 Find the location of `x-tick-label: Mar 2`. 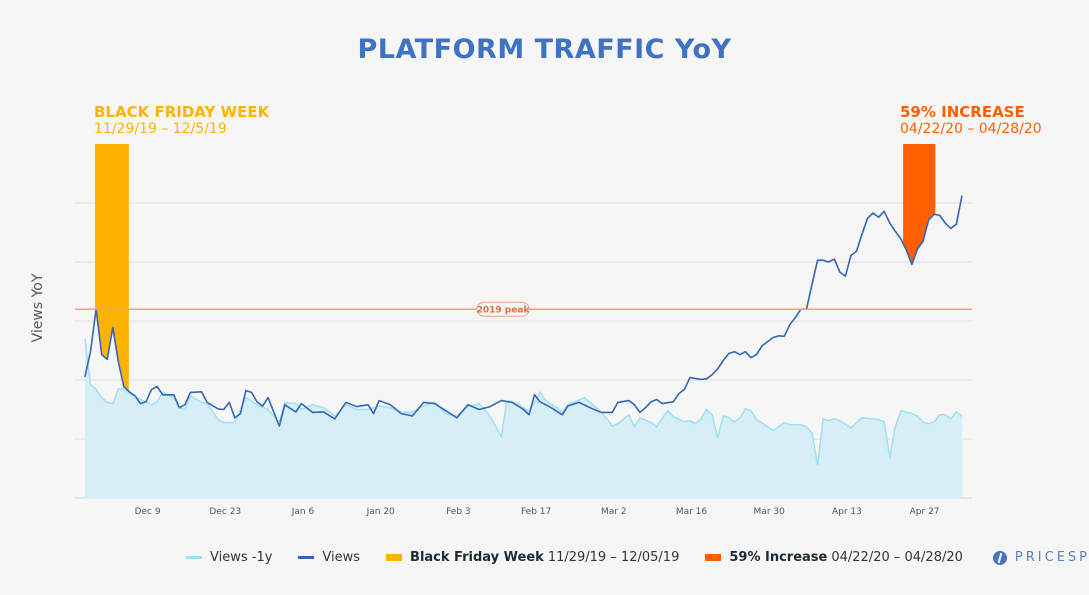

x-tick-label: Mar 2 is located at coordinates (614, 512).